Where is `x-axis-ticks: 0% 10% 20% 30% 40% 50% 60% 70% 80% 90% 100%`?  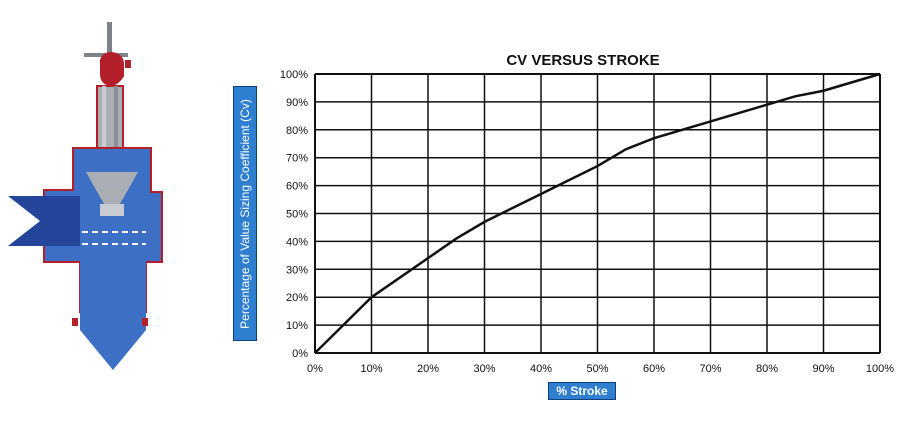
x-axis-ticks: 0% 10% 20% 30% 40% 50% 60% 70% 80% 90% 100% is located at coordinates (600, 369).